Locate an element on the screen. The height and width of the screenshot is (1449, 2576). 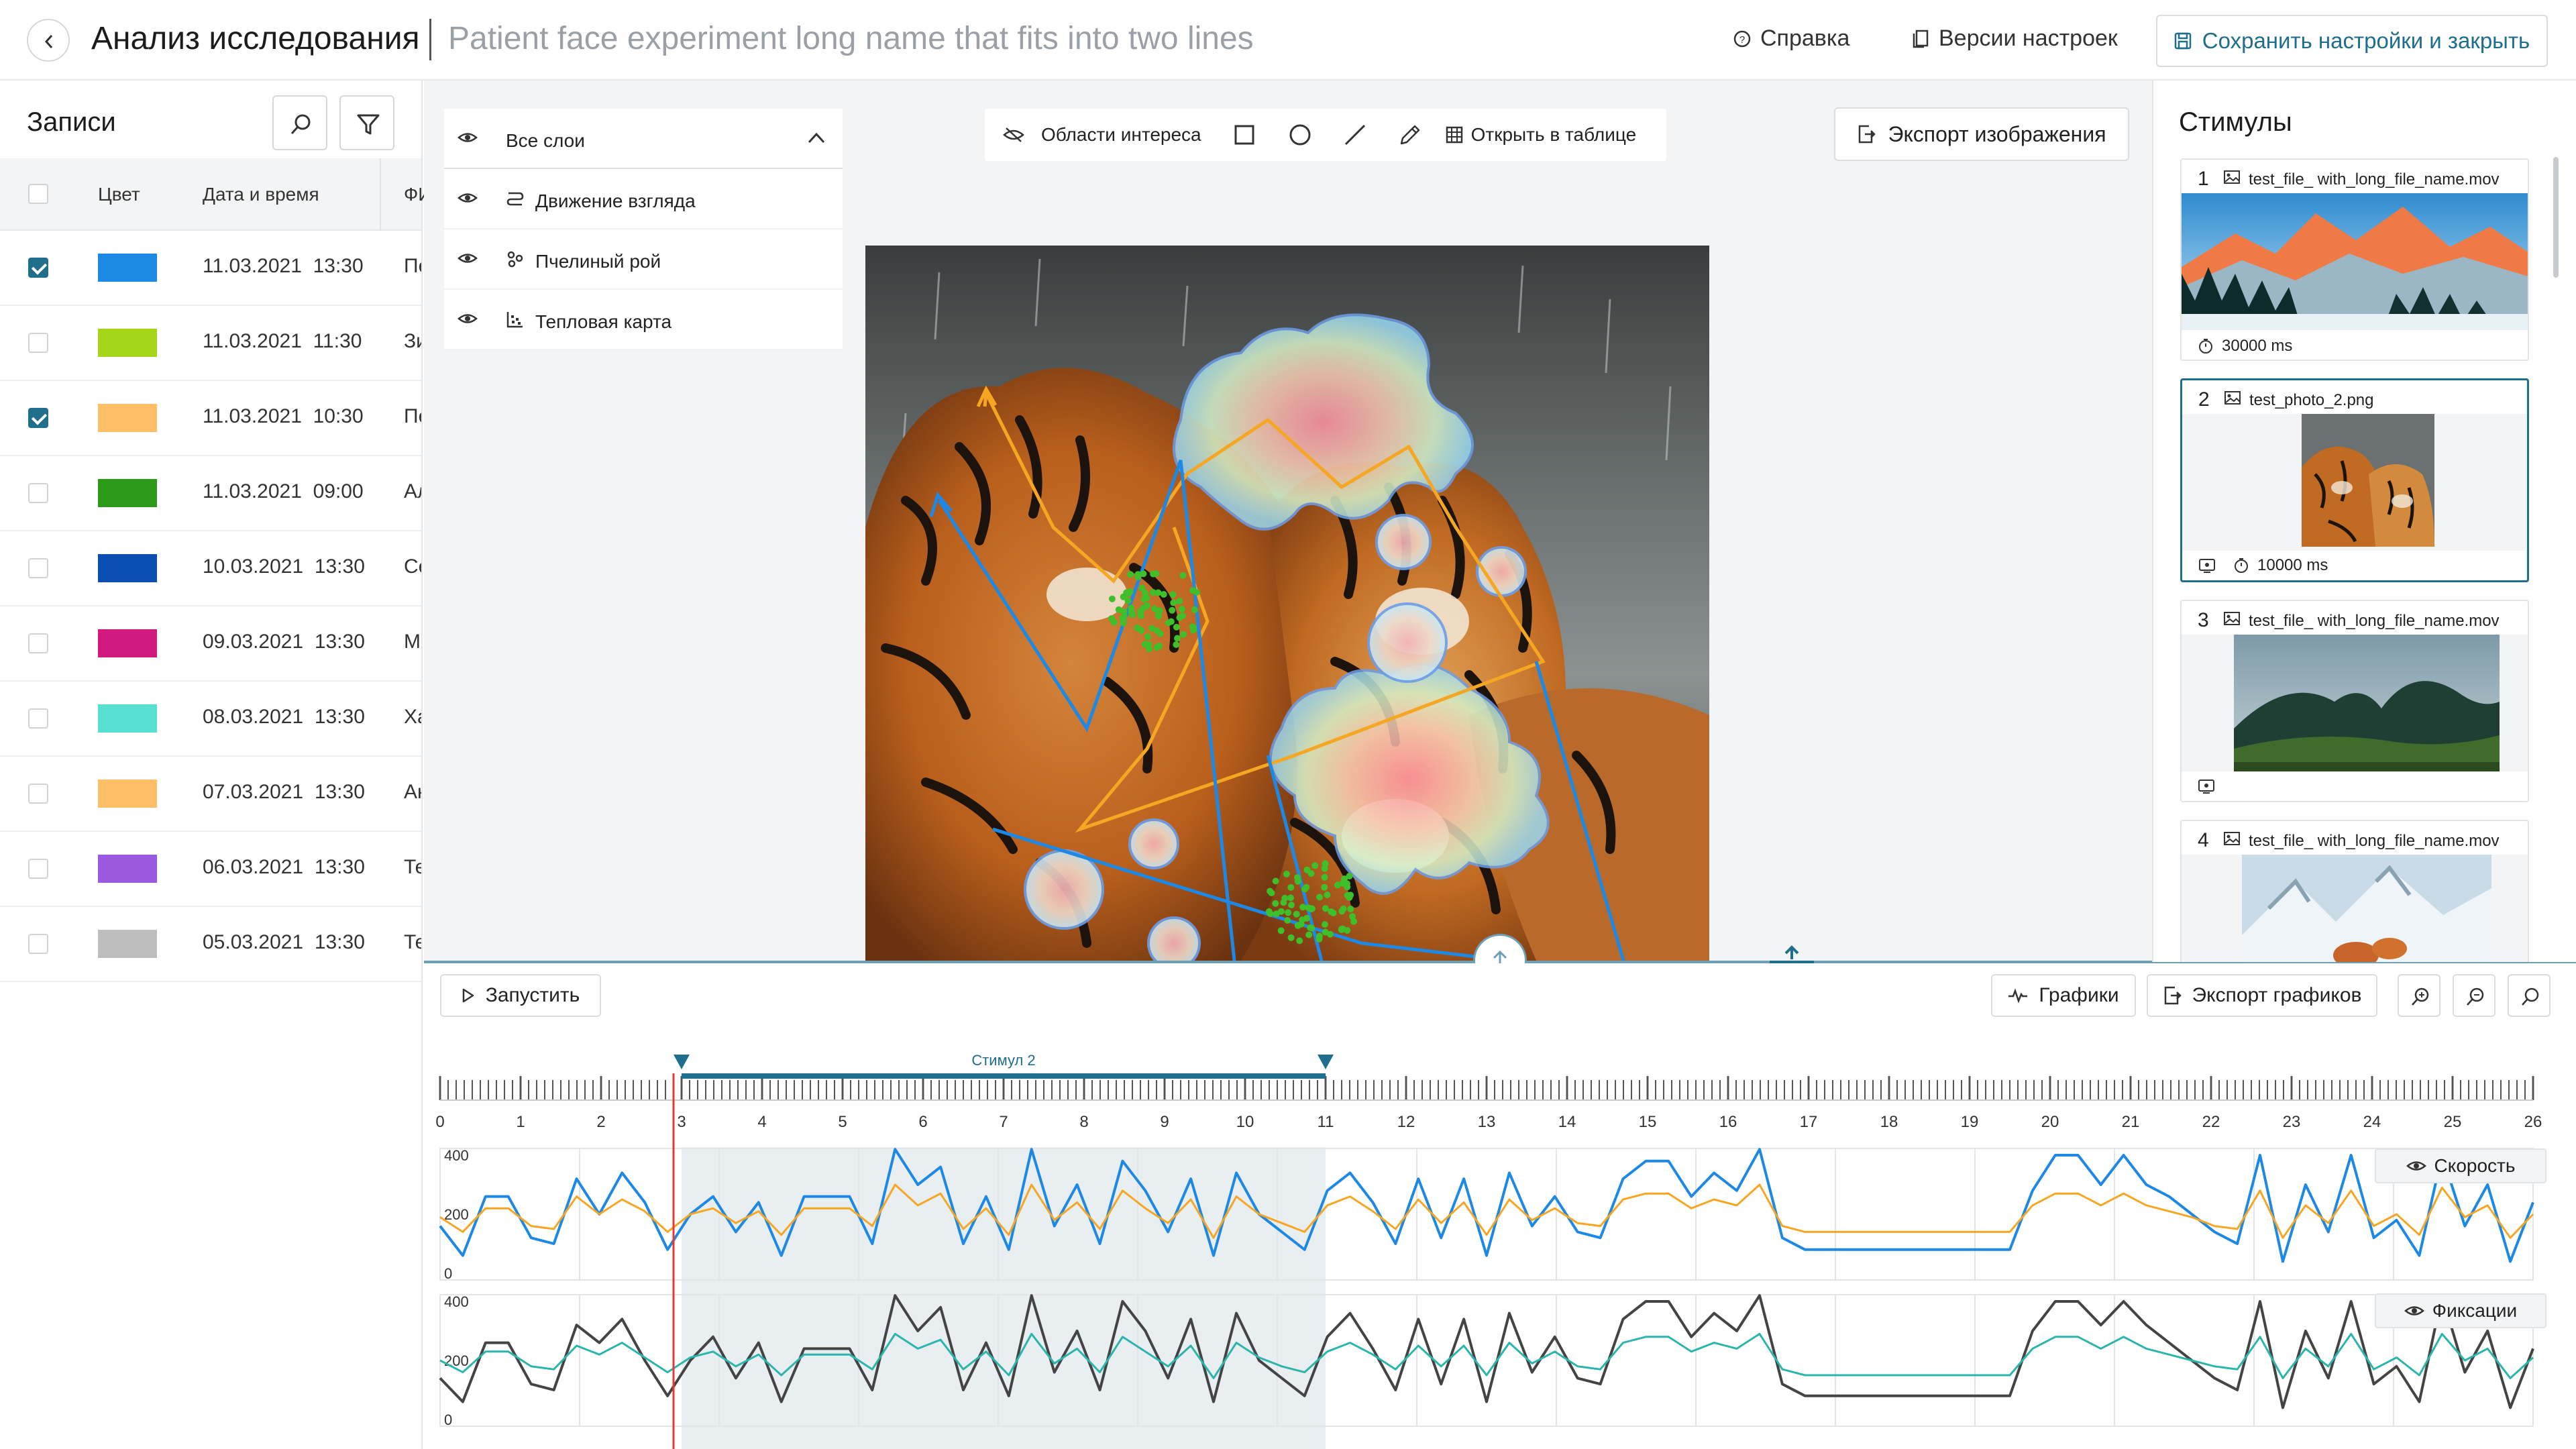
rectangle-tool-icon is located at coordinates (1244, 135).